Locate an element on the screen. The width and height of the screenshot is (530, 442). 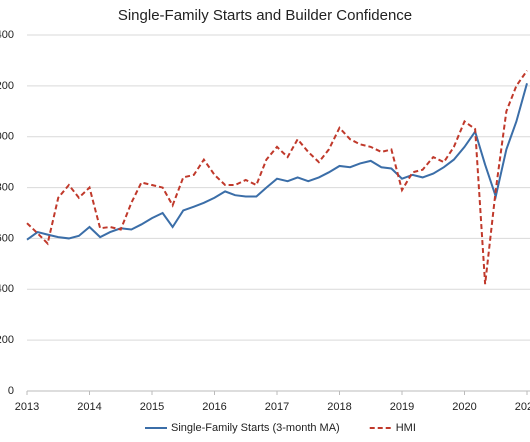
x-tick-label: 2021 is located at coordinates (522, 407).